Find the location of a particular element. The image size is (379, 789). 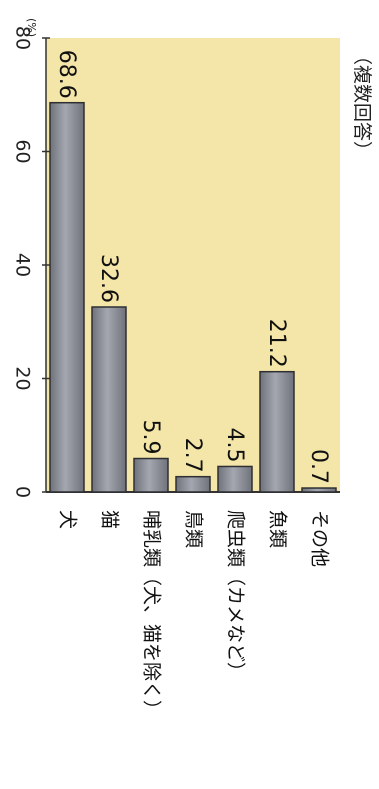

category-label: 魚類 is located at coordinates (278, 529).